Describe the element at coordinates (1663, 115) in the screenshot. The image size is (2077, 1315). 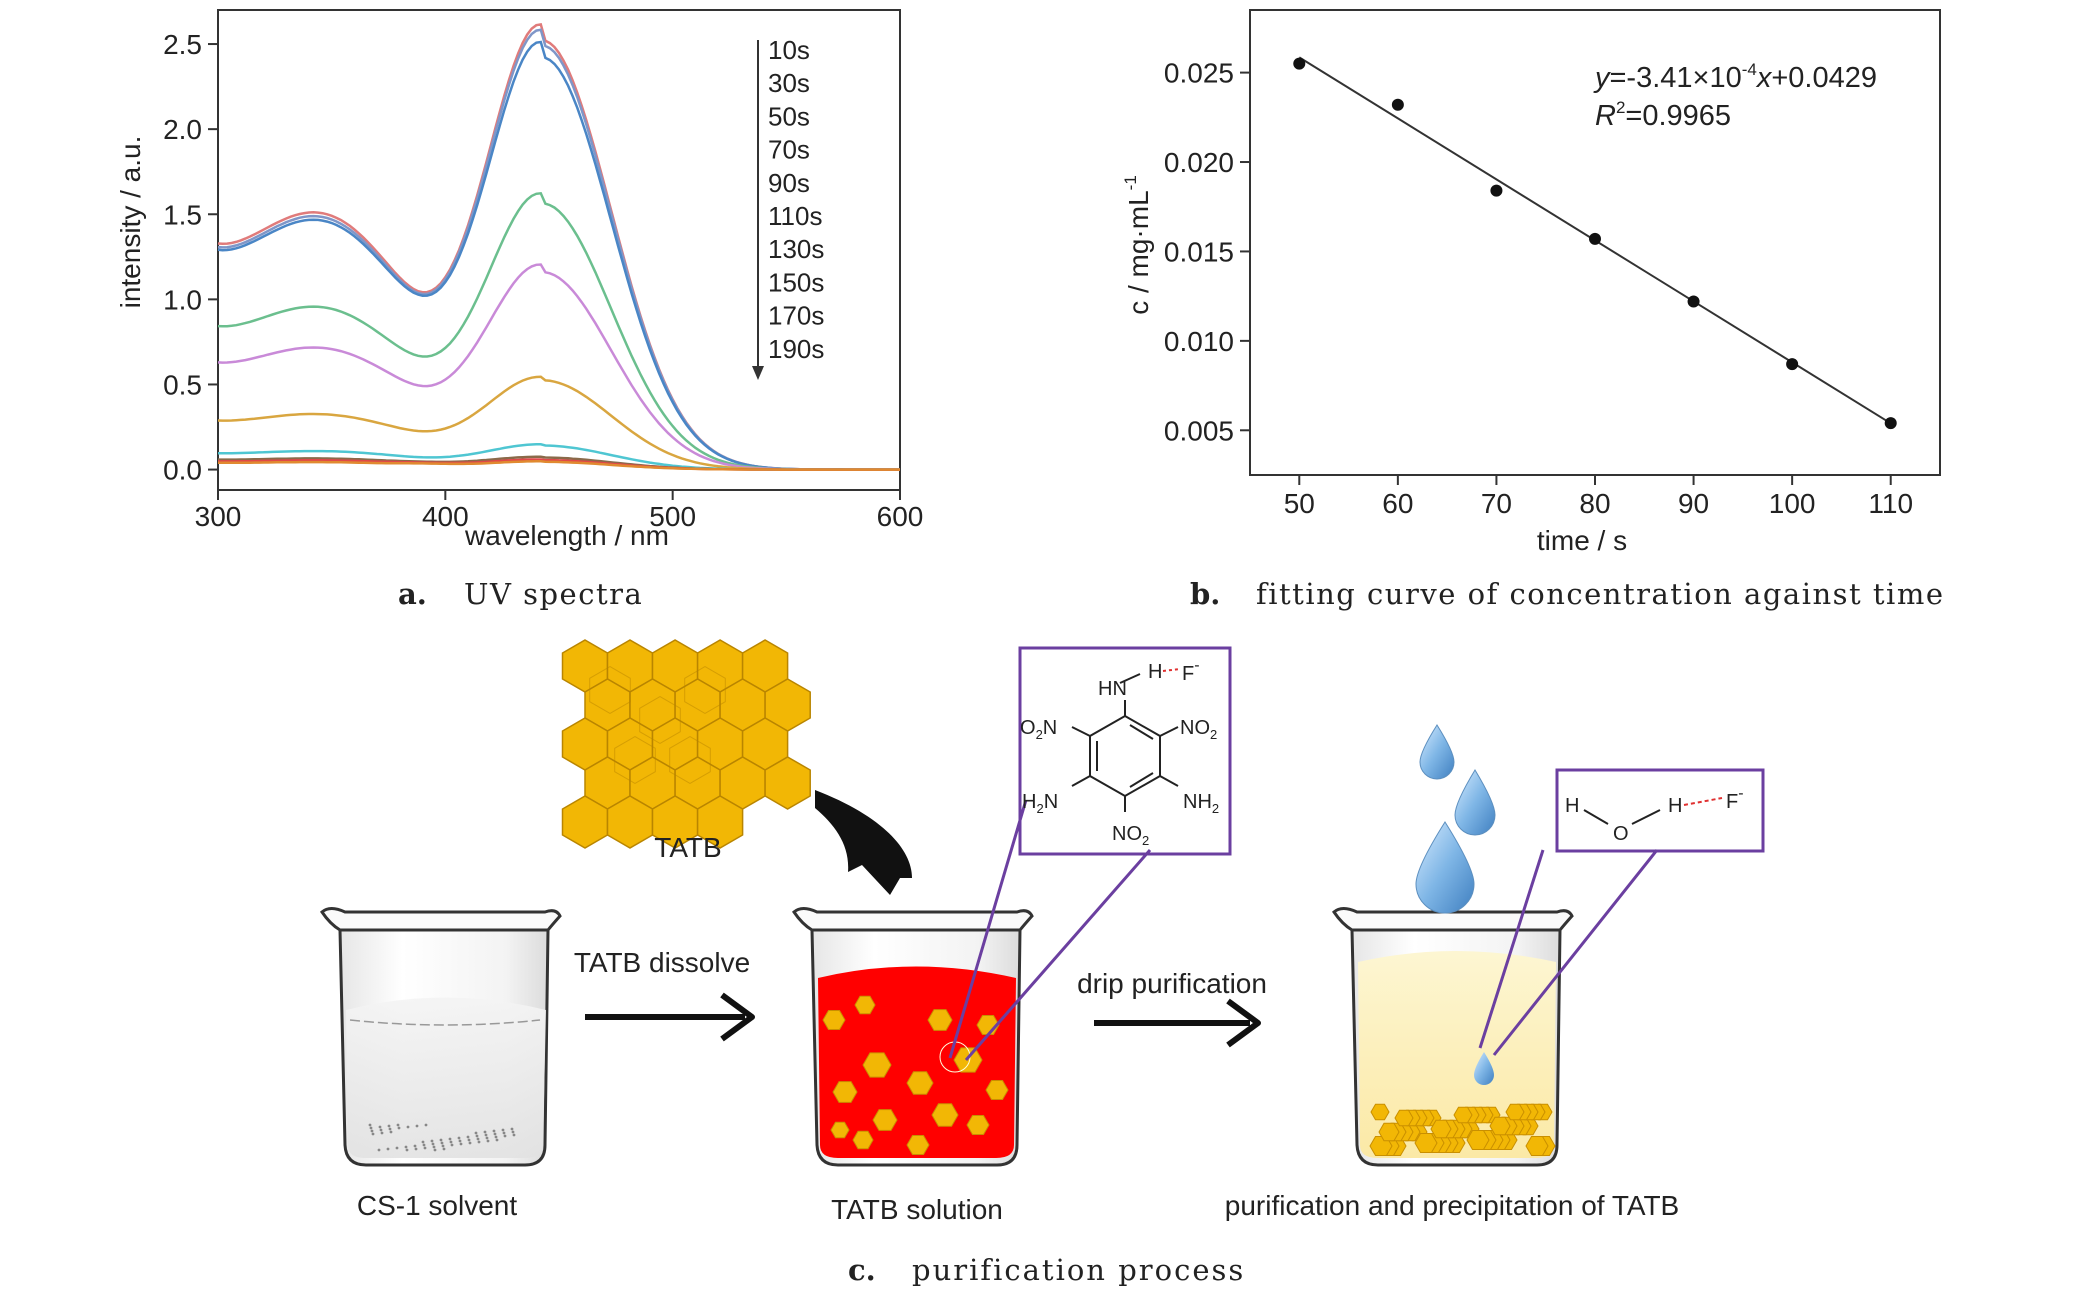
I see `chart-b-r2: R2=0.9965` at that location.